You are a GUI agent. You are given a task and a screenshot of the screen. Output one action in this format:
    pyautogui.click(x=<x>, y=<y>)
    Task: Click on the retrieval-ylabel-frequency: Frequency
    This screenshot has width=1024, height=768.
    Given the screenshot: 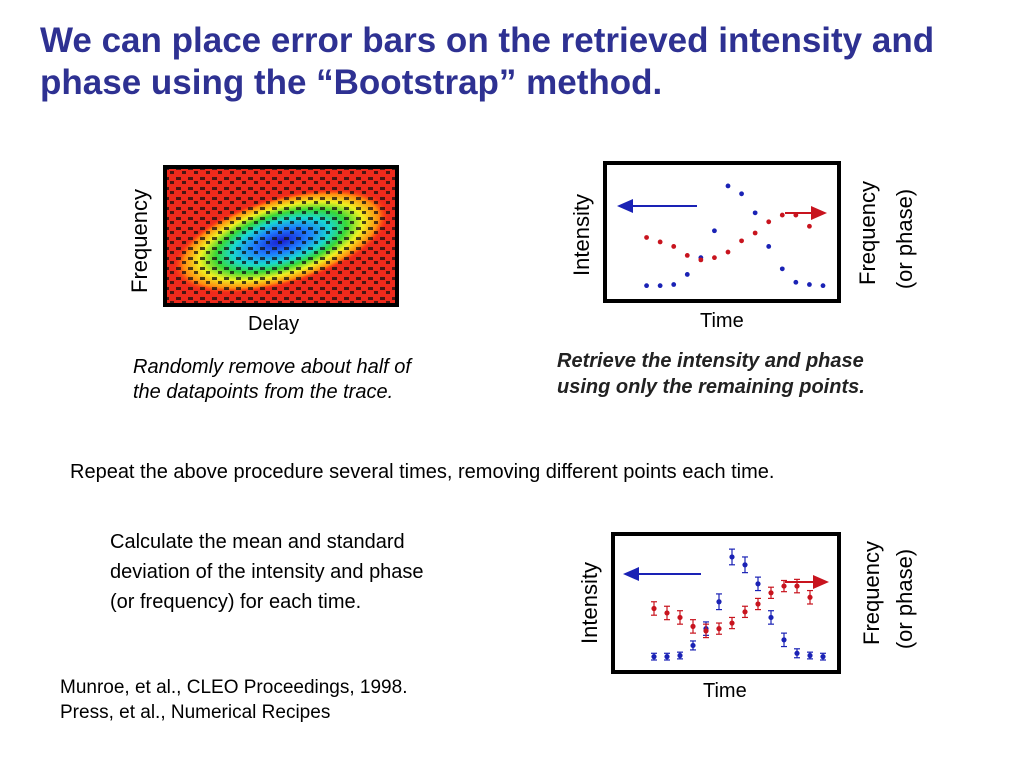 What is the action you would take?
    pyautogui.click(x=867, y=233)
    